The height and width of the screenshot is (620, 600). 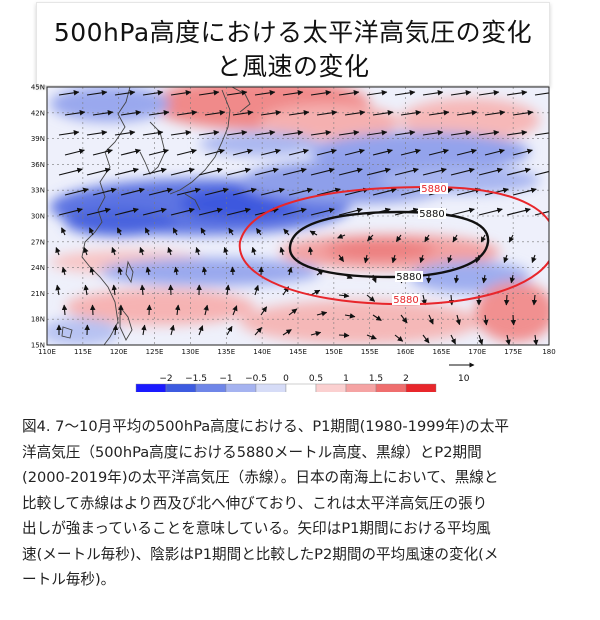 What do you see at coordinates (548, 352) in the screenshot?
I see `longitude-tick-label: 180` at bounding box center [548, 352].